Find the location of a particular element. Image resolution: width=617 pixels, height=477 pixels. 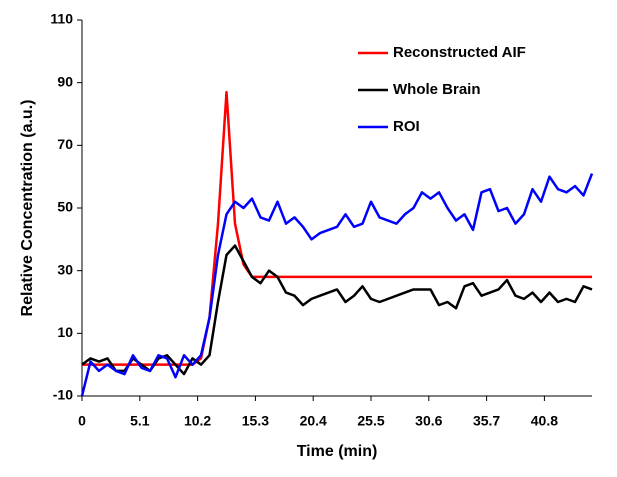

y-tick-label: -10 is located at coordinates (63, 395).